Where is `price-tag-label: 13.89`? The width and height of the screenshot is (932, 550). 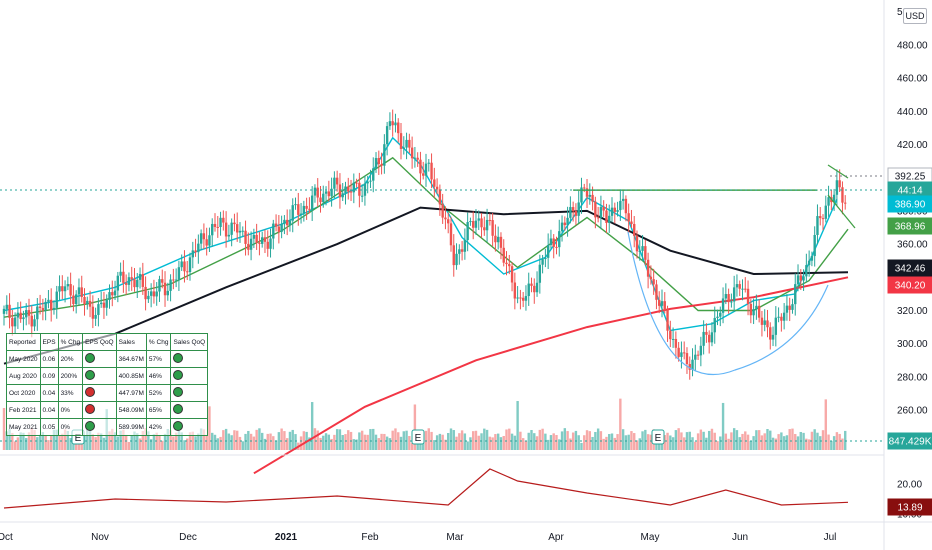
price-tag-label: 13.89 is located at coordinates (909, 508).